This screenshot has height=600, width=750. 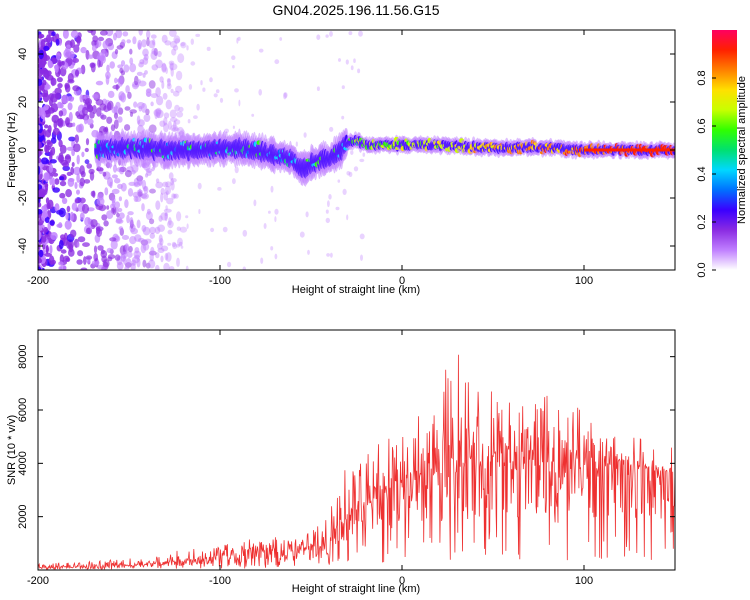 What do you see at coordinates (23, 463) in the screenshot?
I see `y-tick-label: 4000` at bounding box center [23, 463].